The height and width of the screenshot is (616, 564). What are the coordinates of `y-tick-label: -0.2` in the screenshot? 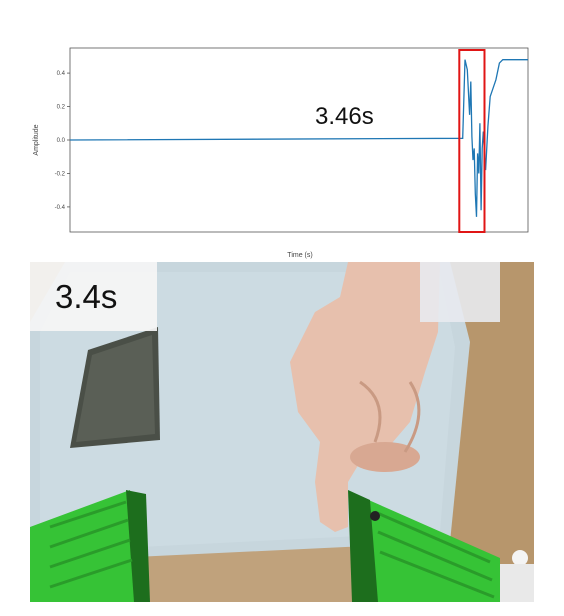 It's located at (60, 174).